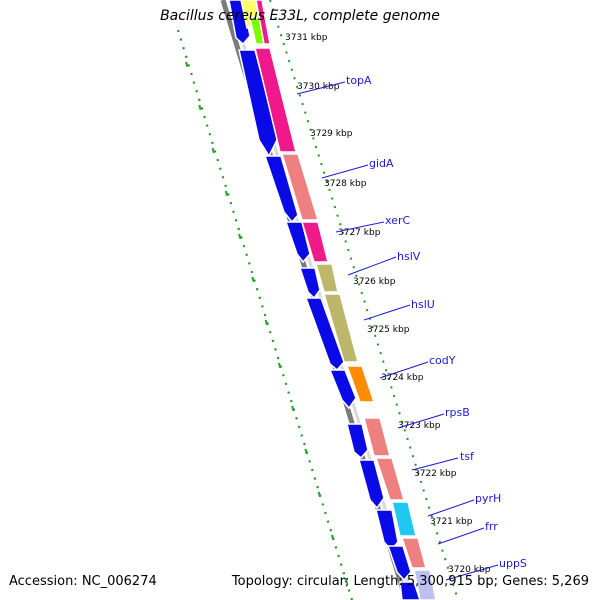 This screenshot has height=600, width=600. Describe the element at coordinates (513, 563) in the screenshot. I see `gene-label-uppS: uppS` at that location.